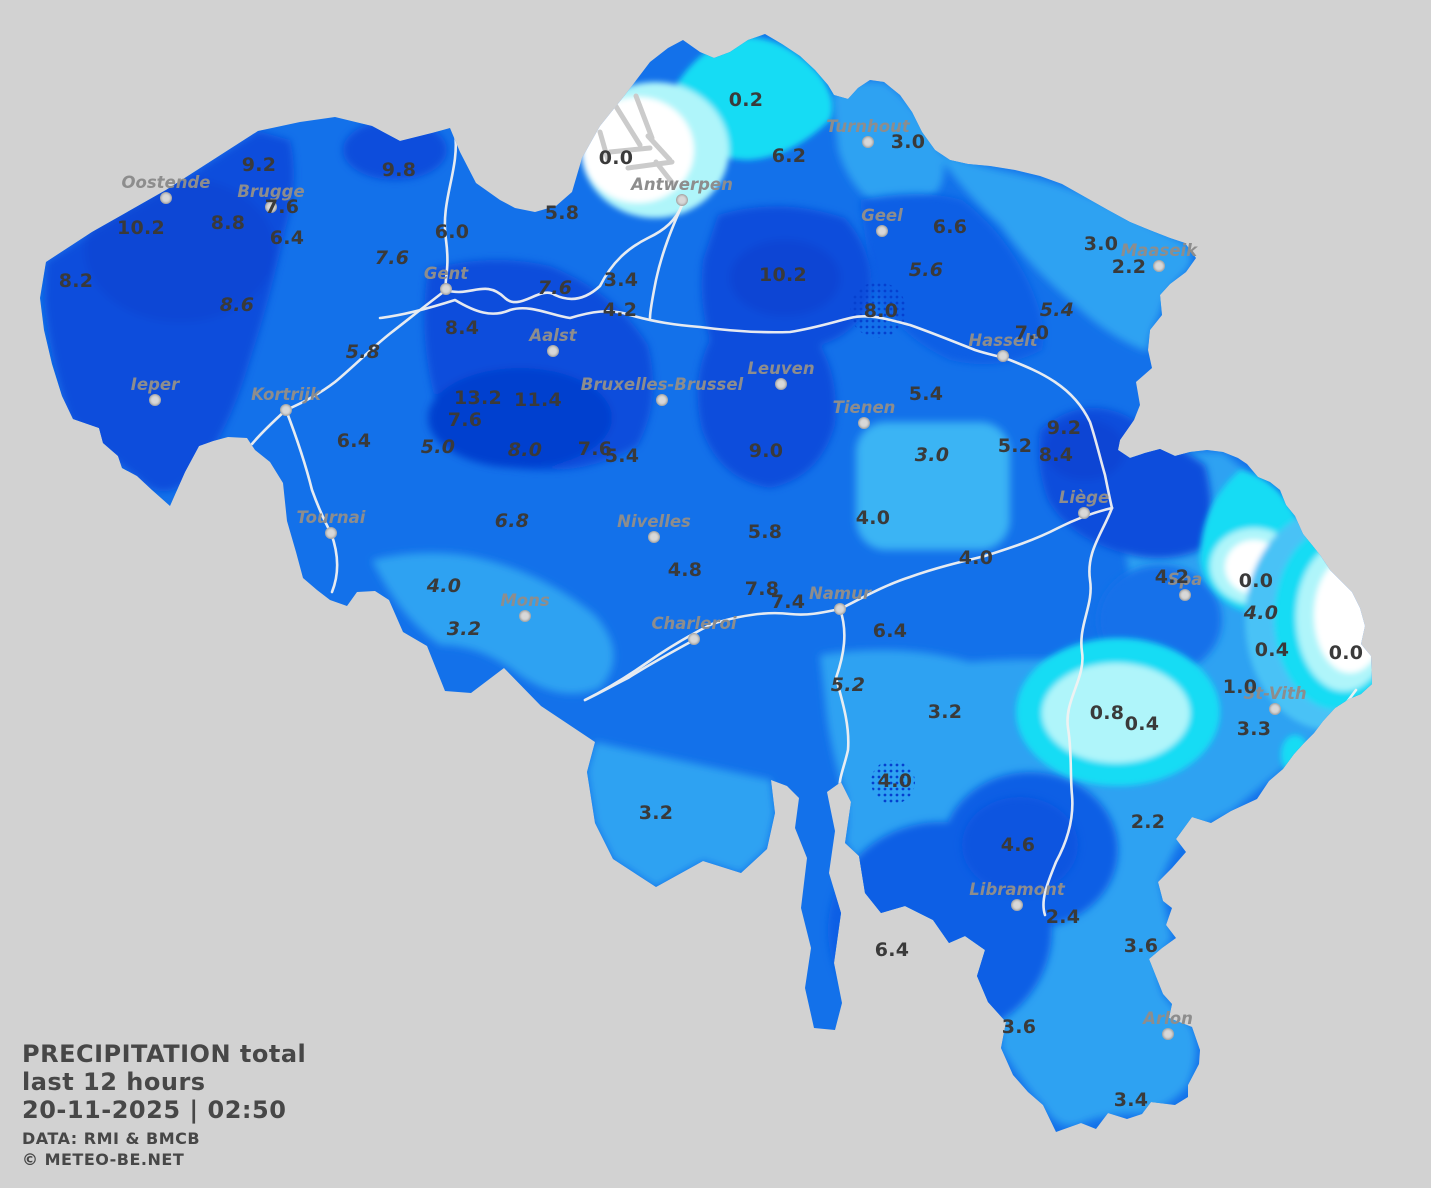 Image resolution: width=1431 pixels, height=1188 pixels. Describe the element at coordinates (154, 1110) in the screenshot. I see `map-datetime: 20-11-2025 | 02:50` at that location.